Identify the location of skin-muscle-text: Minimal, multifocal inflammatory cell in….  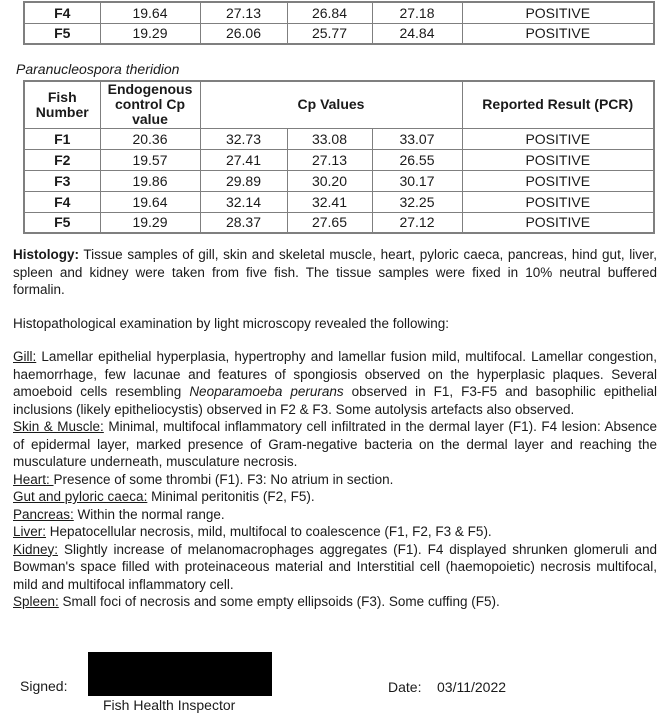
(335, 444).